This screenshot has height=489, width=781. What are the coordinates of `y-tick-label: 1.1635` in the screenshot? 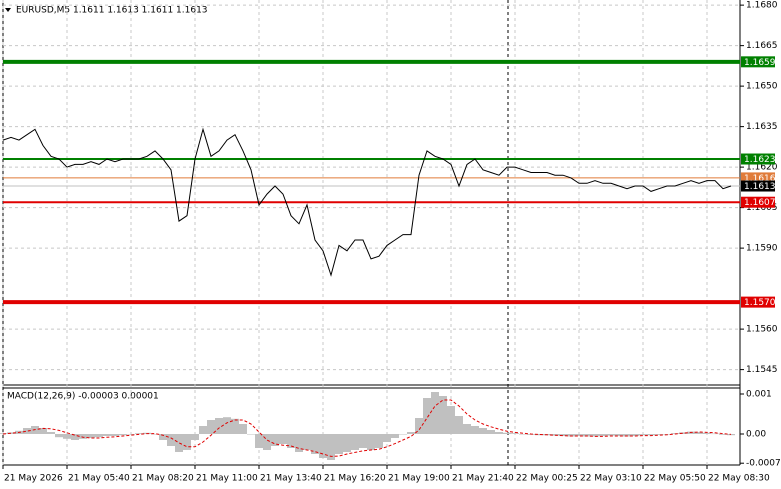 It's located at (762, 127).